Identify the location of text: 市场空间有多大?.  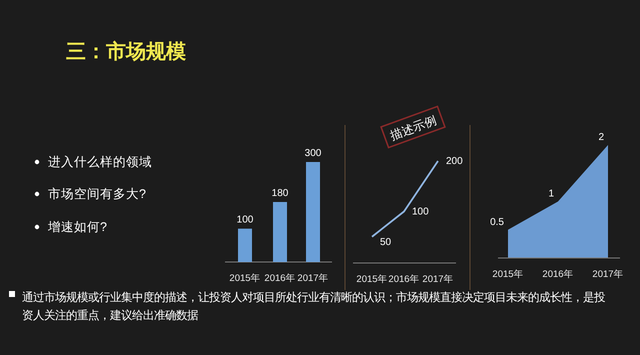
(97, 194).